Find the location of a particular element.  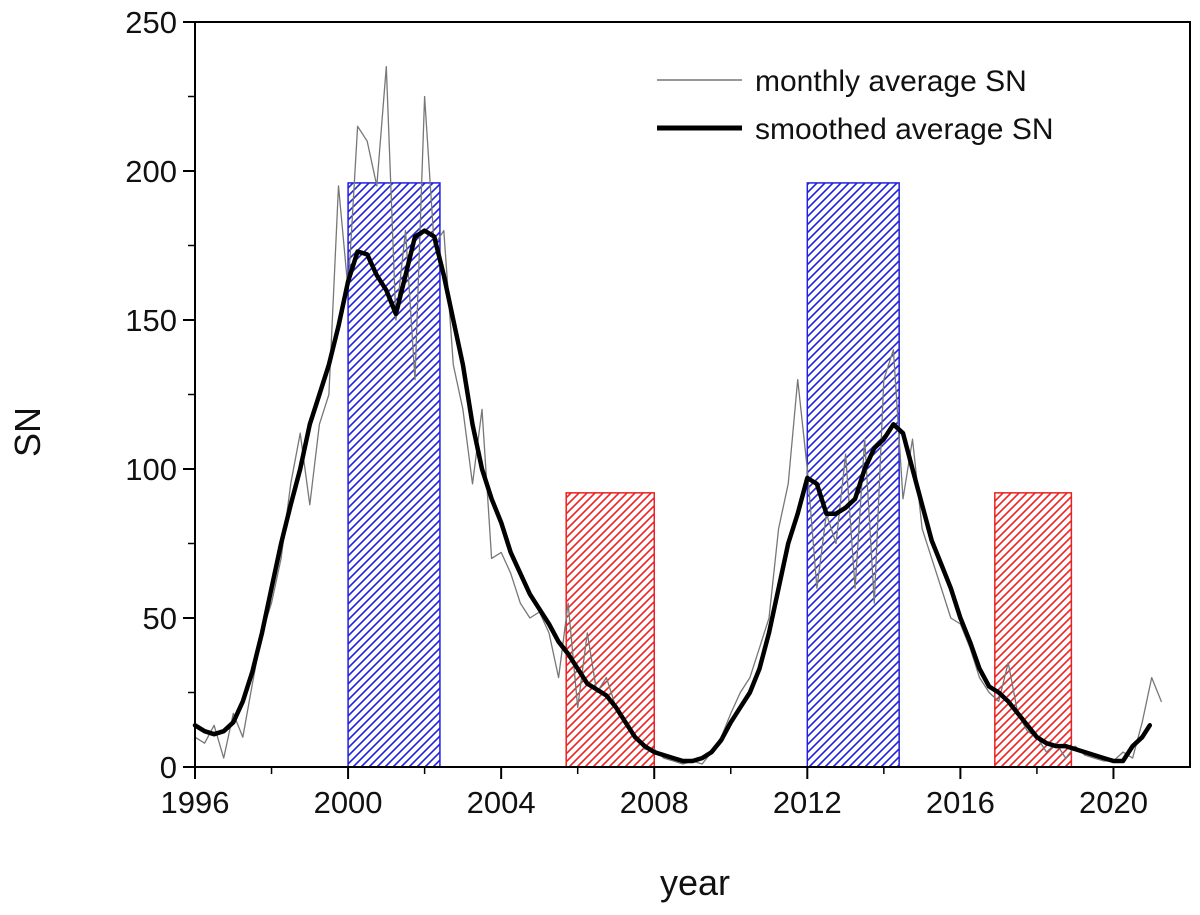

legend-smoothed-label: smoothed average SN is located at coordinates (904, 129).